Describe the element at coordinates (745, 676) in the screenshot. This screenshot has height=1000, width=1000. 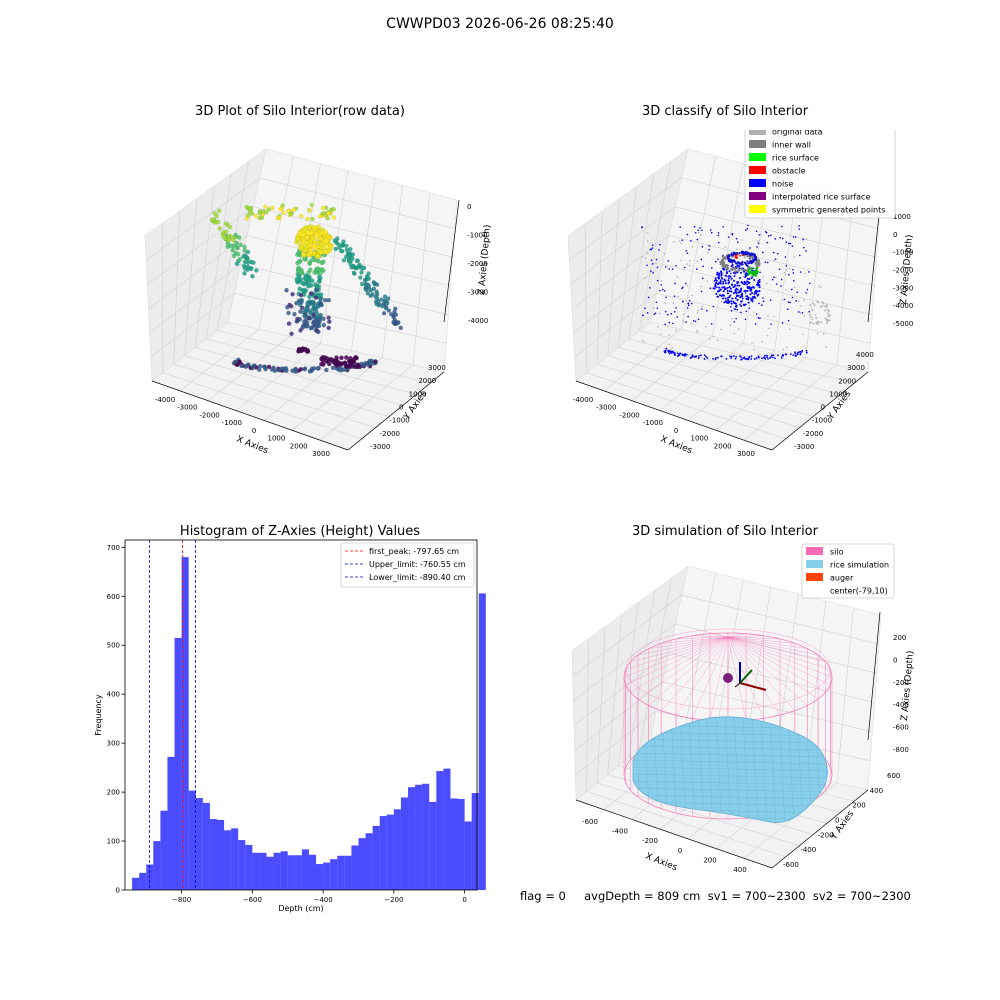
I see `panel4-auger` at that location.